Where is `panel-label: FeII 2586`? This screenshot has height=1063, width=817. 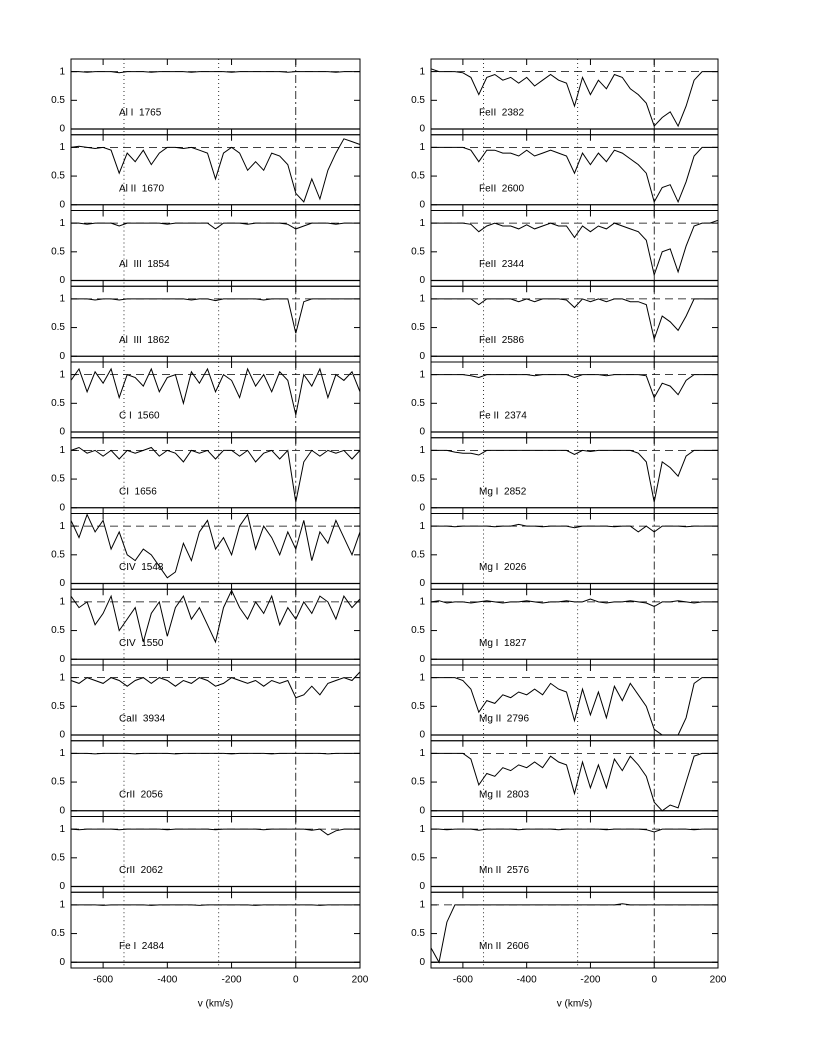
panel-label: FeII 2586 is located at coordinates (501, 340).